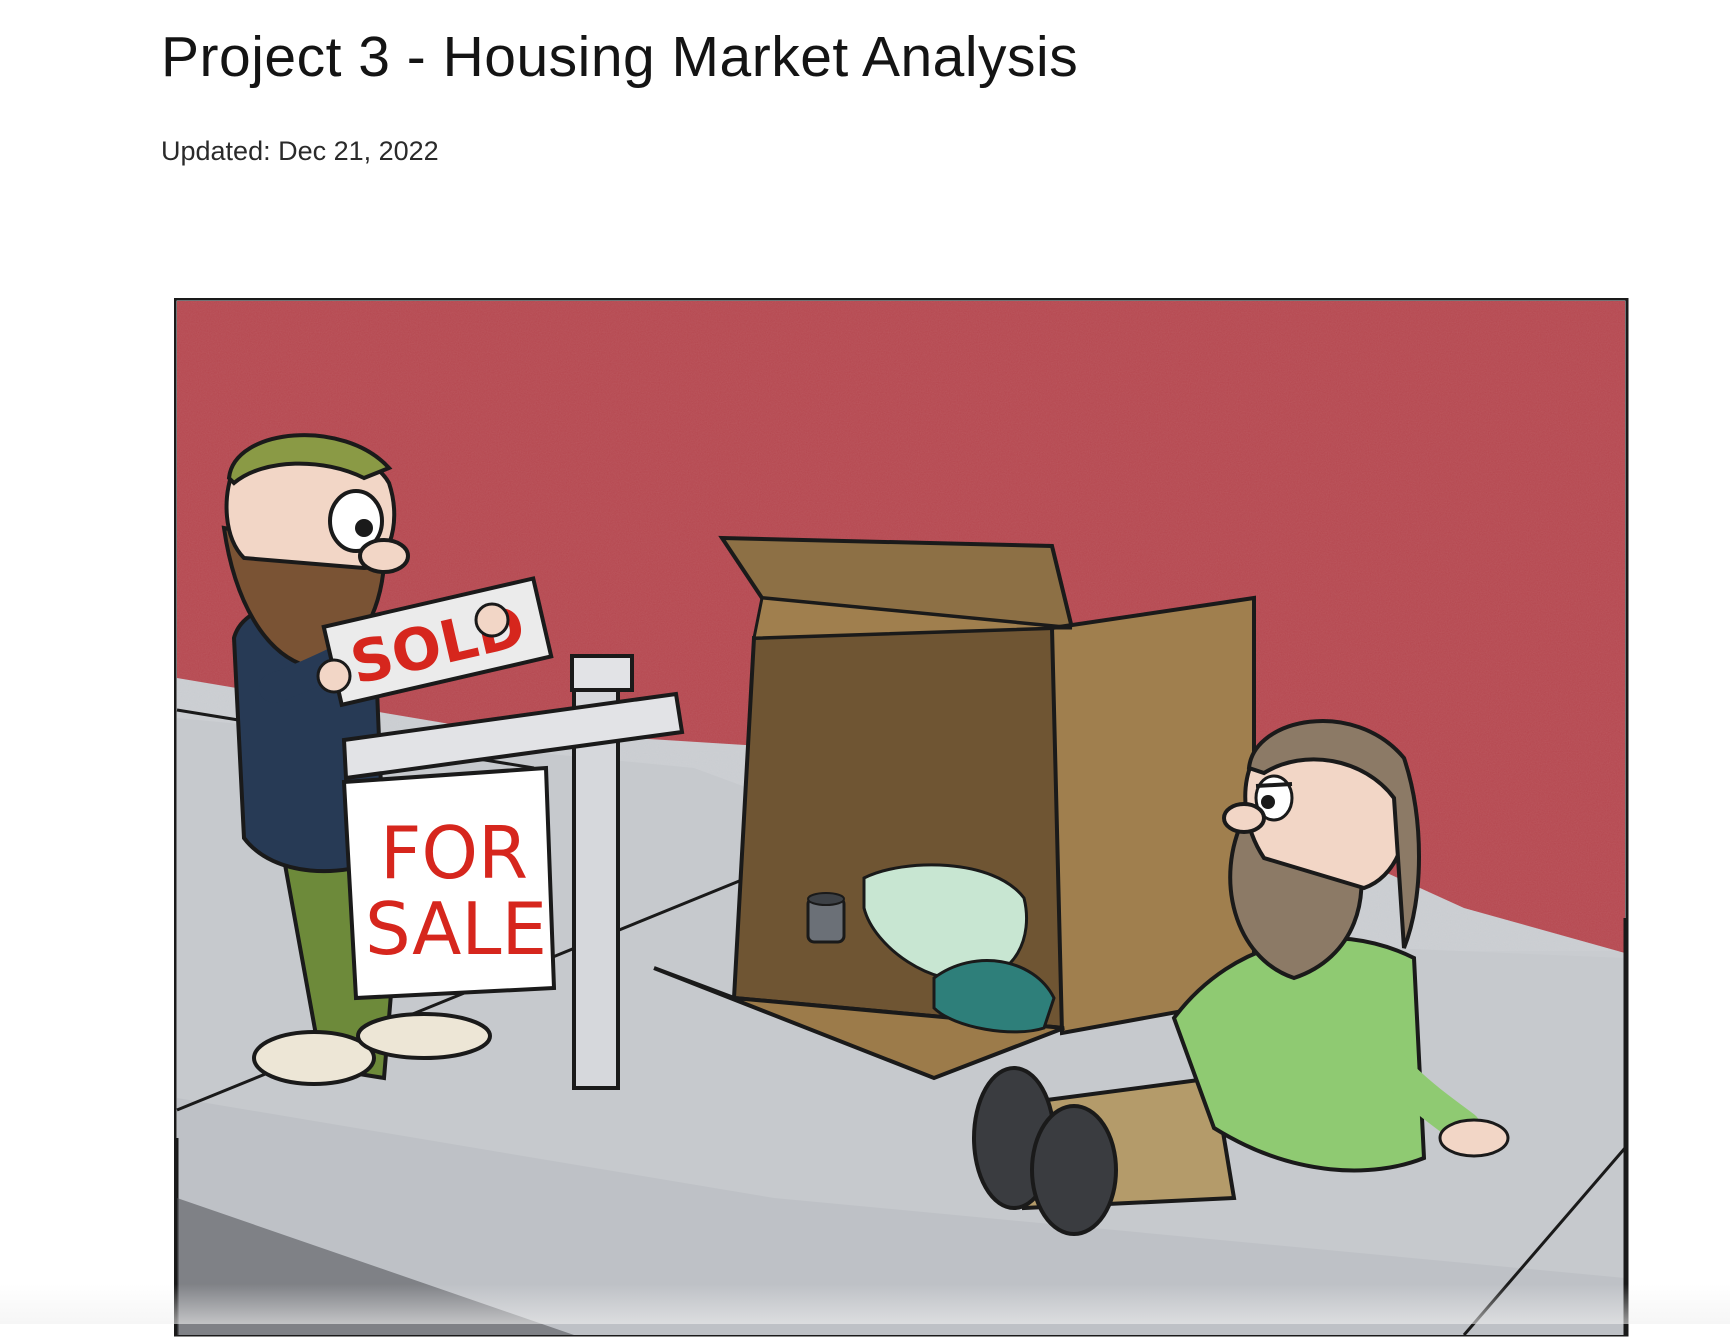 The width and height of the screenshot is (1730, 1338). What do you see at coordinates (954, 808) in the screenshot?
I see `cardboard-box` at bounding box center [954, 808].